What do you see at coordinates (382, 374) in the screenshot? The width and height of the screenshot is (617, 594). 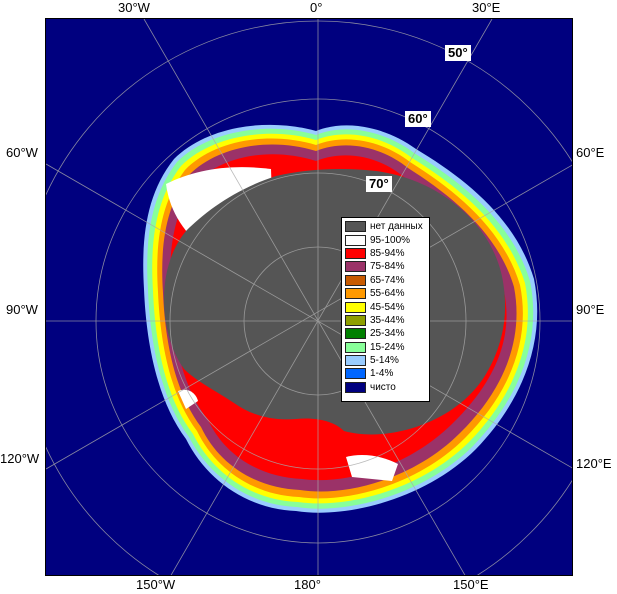 I see `legend-label: 1-4%` at bounding box center [382, 374].